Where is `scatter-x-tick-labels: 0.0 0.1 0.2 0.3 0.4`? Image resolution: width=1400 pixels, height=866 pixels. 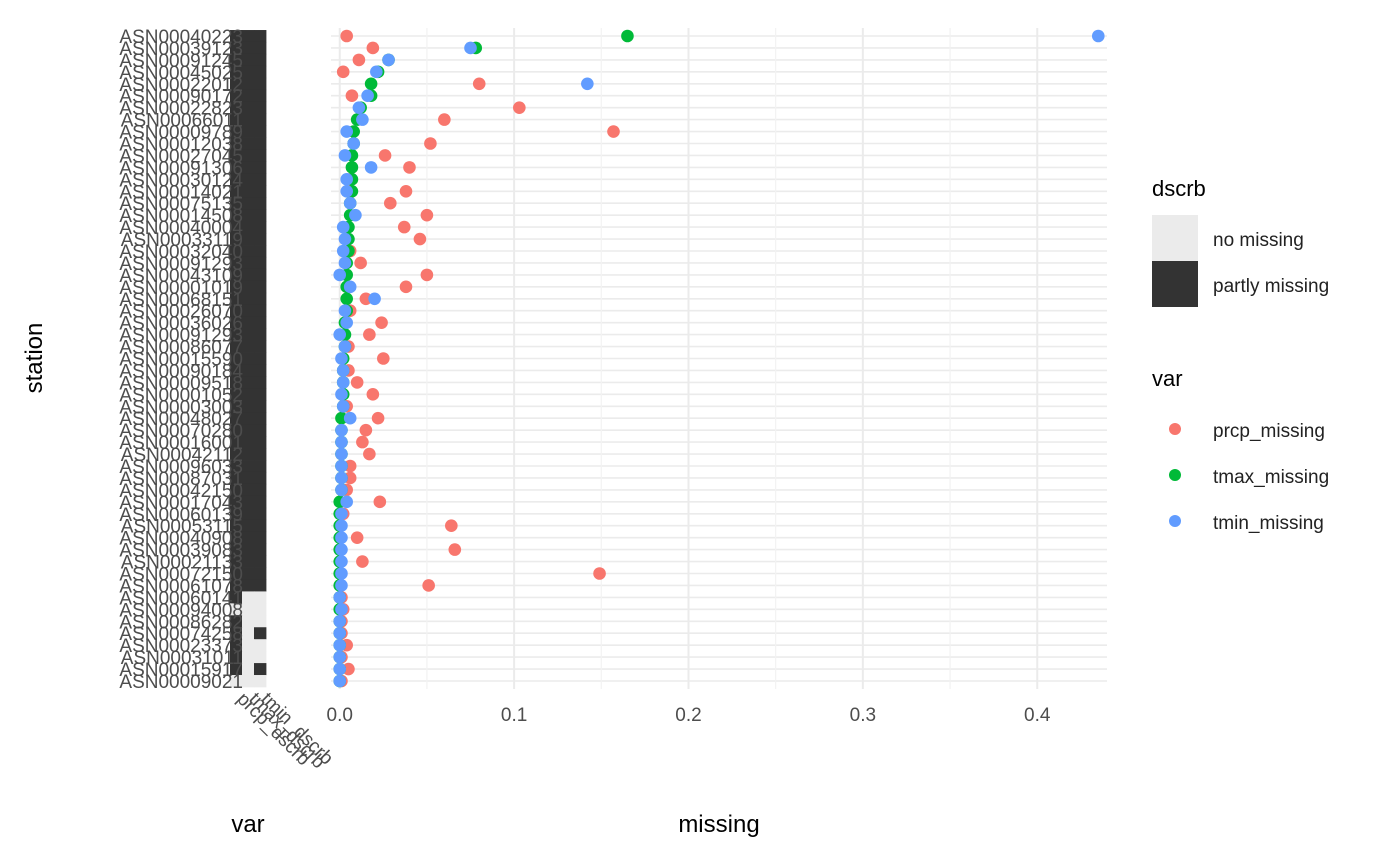
scatter-x-tick-labels: 0.0 0.1 0.2 0.3 0.4 is located at coordinates (689, 715).